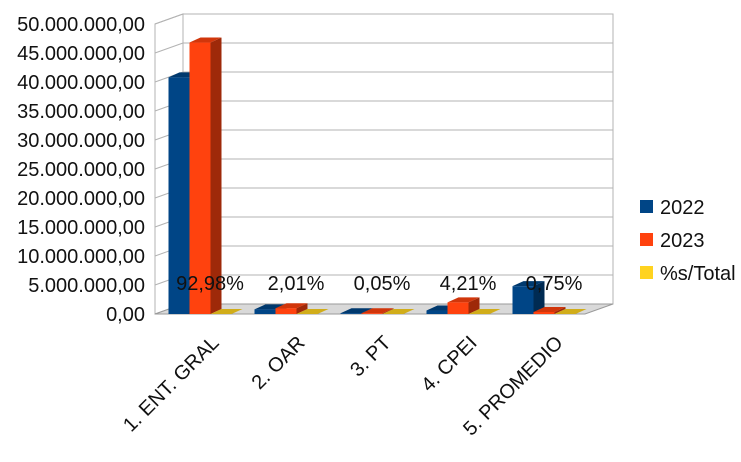 The image size is (741, 462). What do you see at coordinates (682, 208) in the screenshot?
I see `legend-label: 2022` at bounding box center [682, 208].